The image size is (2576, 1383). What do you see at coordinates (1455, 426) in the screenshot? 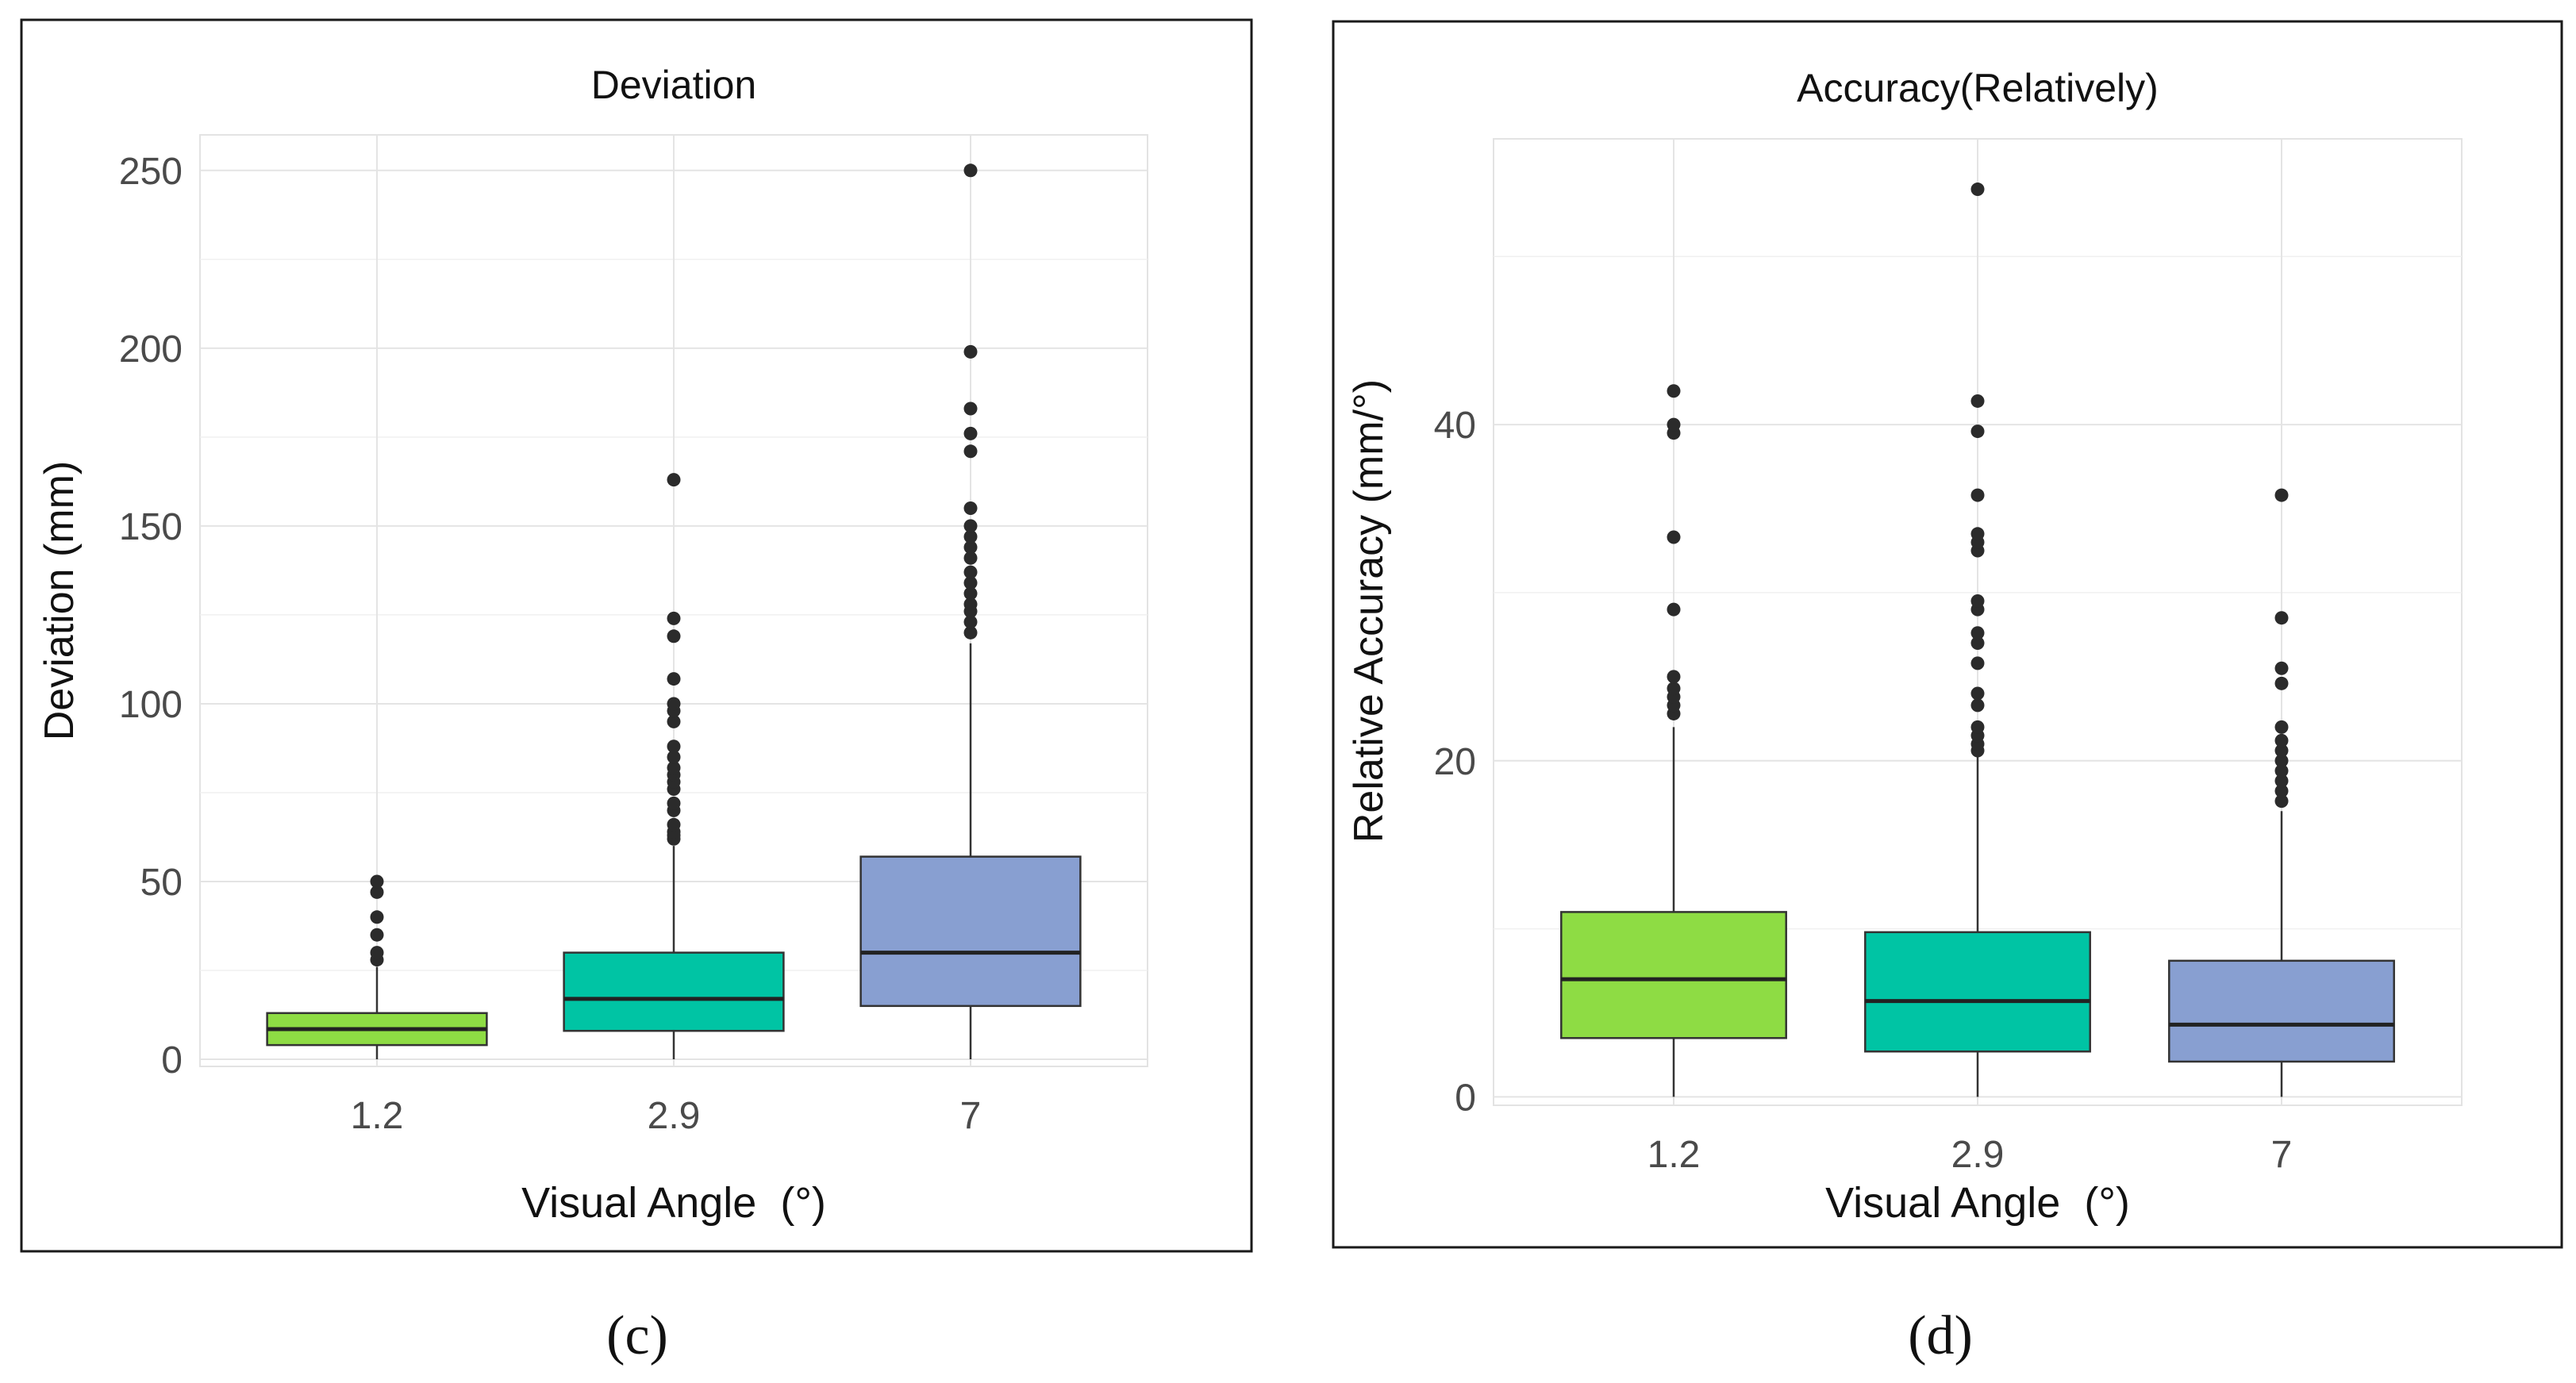
I see `panel-d-y-tick-label: 40` at bounding box center [1455, 426].